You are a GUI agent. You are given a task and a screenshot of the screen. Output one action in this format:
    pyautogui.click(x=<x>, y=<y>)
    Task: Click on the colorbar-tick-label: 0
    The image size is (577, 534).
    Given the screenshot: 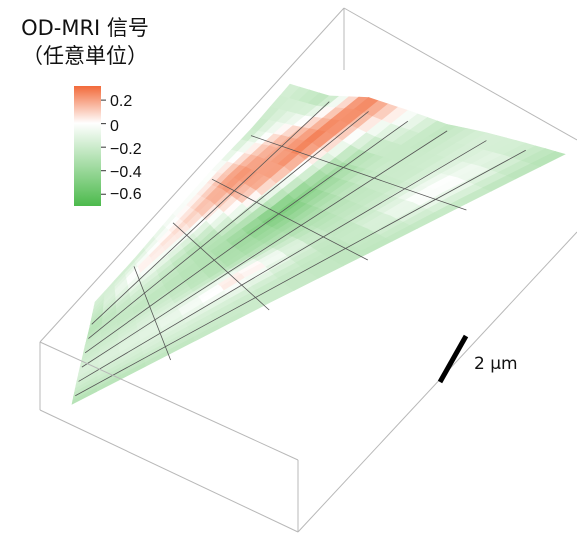 What is the action you would take?
    pyautogui.click(x=114, y=126)
    